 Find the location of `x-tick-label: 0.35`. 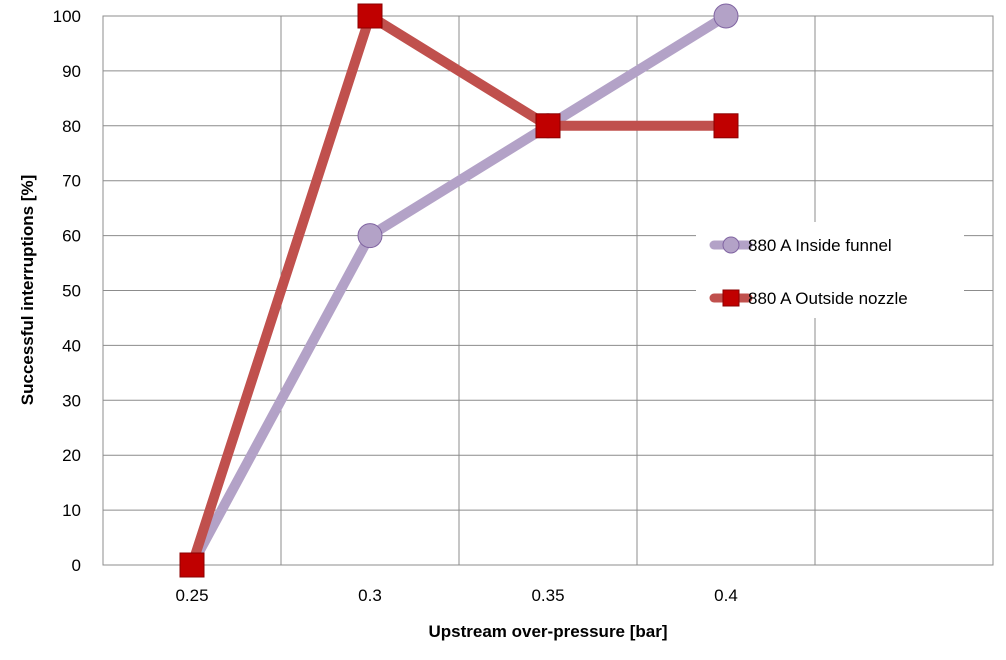

x-tick-label: 0.35 is located at coordinates (547, 595).